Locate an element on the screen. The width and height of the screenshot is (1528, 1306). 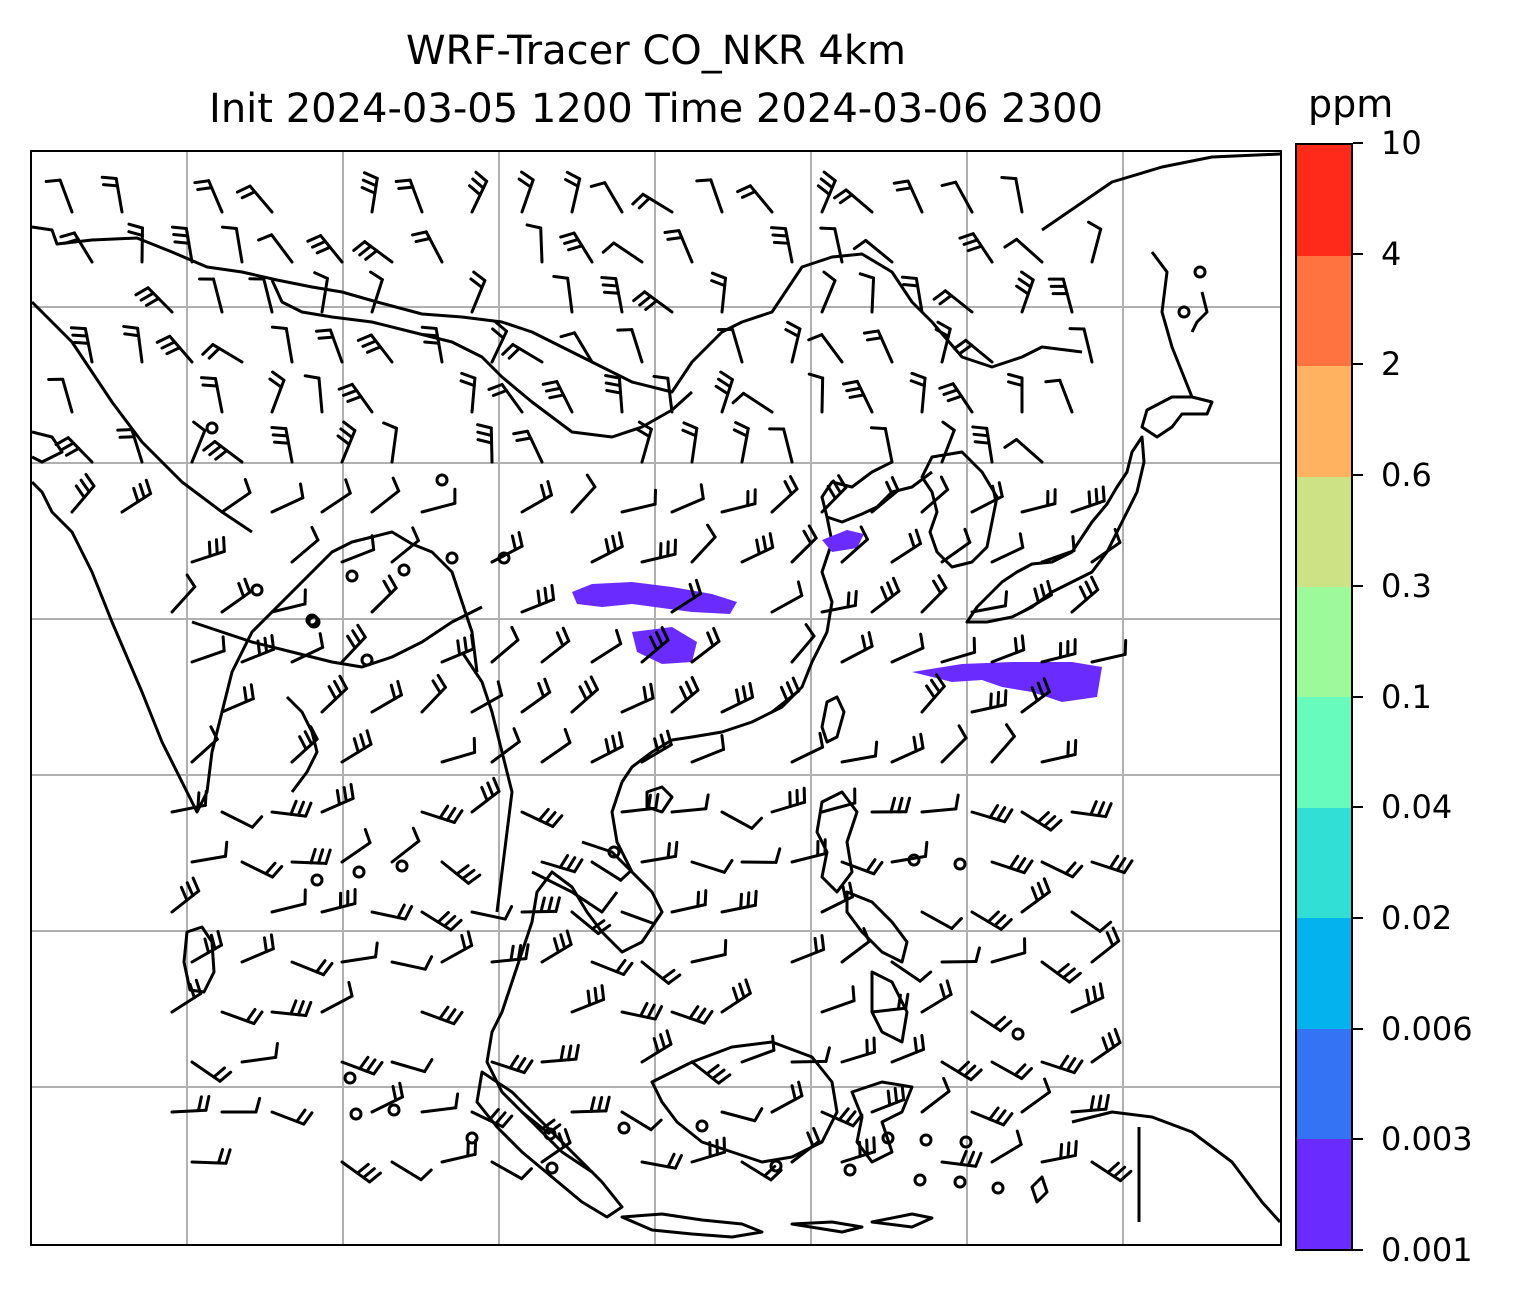
colorbar-tick-label: 2 is located at coordinates (1391, 364).